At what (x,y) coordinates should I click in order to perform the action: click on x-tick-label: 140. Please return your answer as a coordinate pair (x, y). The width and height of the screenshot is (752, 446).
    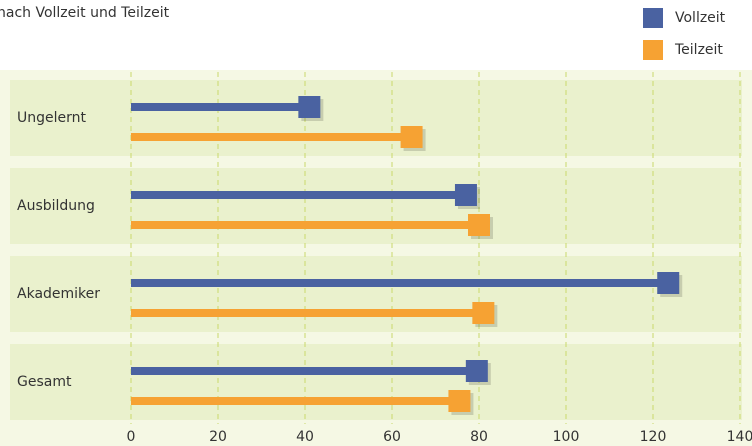
    Looking at the image, I should click on (739, 437).